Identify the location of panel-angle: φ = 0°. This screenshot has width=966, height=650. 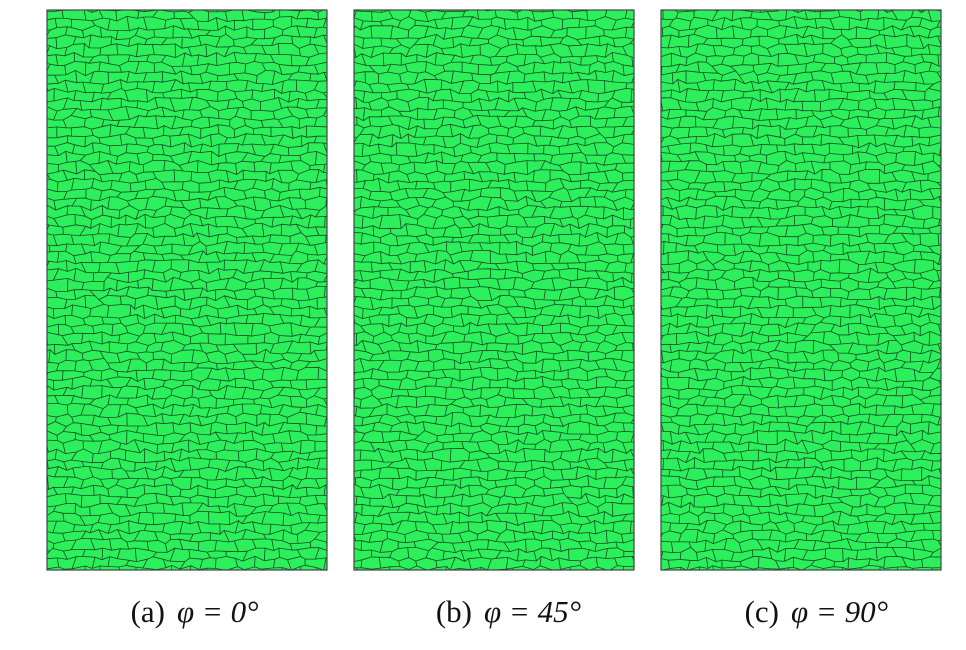
(217, 611).